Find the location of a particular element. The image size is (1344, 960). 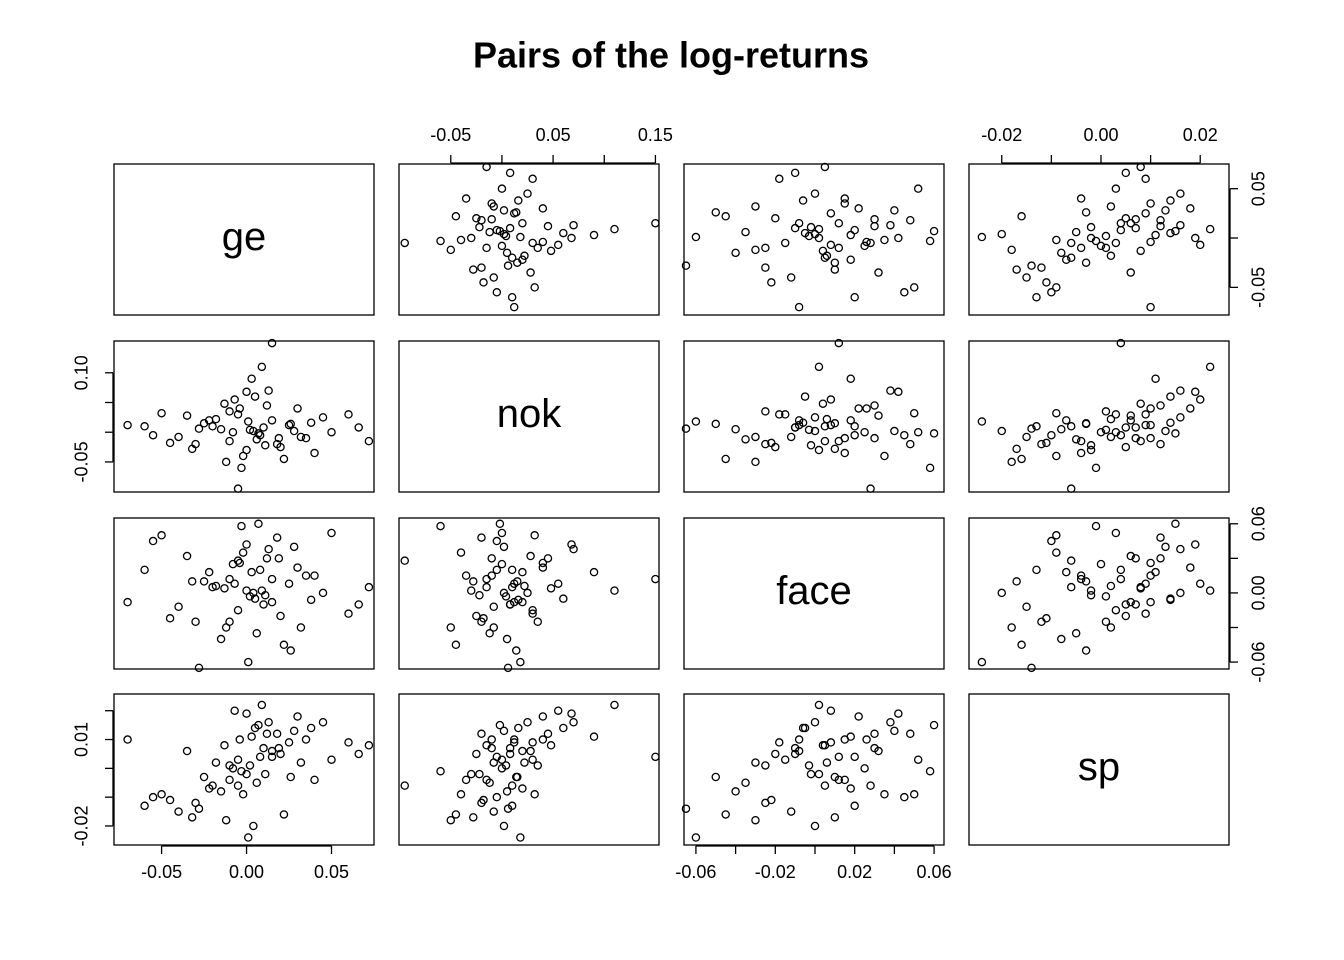

y-tick-label: -0.02 is located at coordinates (82, 825).